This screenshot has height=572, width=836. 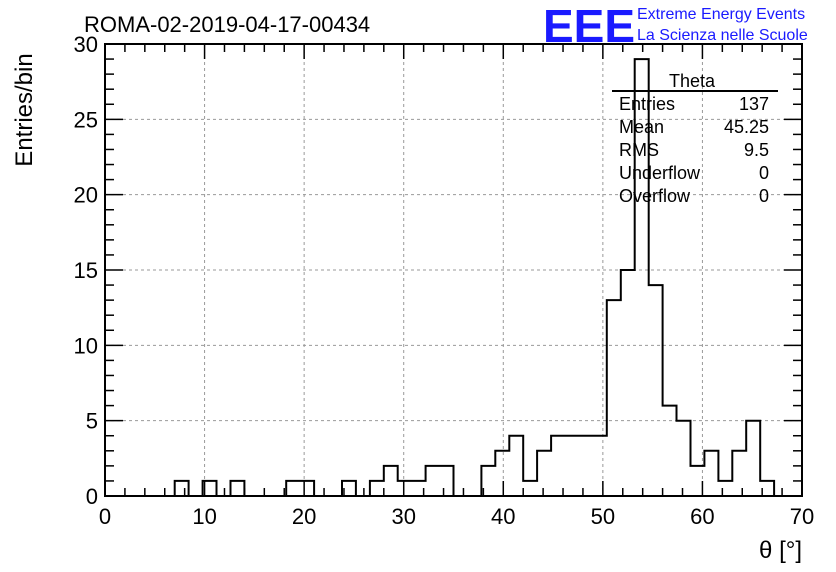 I want to click on y-tick-label: 15, so click(x=86, y=270).